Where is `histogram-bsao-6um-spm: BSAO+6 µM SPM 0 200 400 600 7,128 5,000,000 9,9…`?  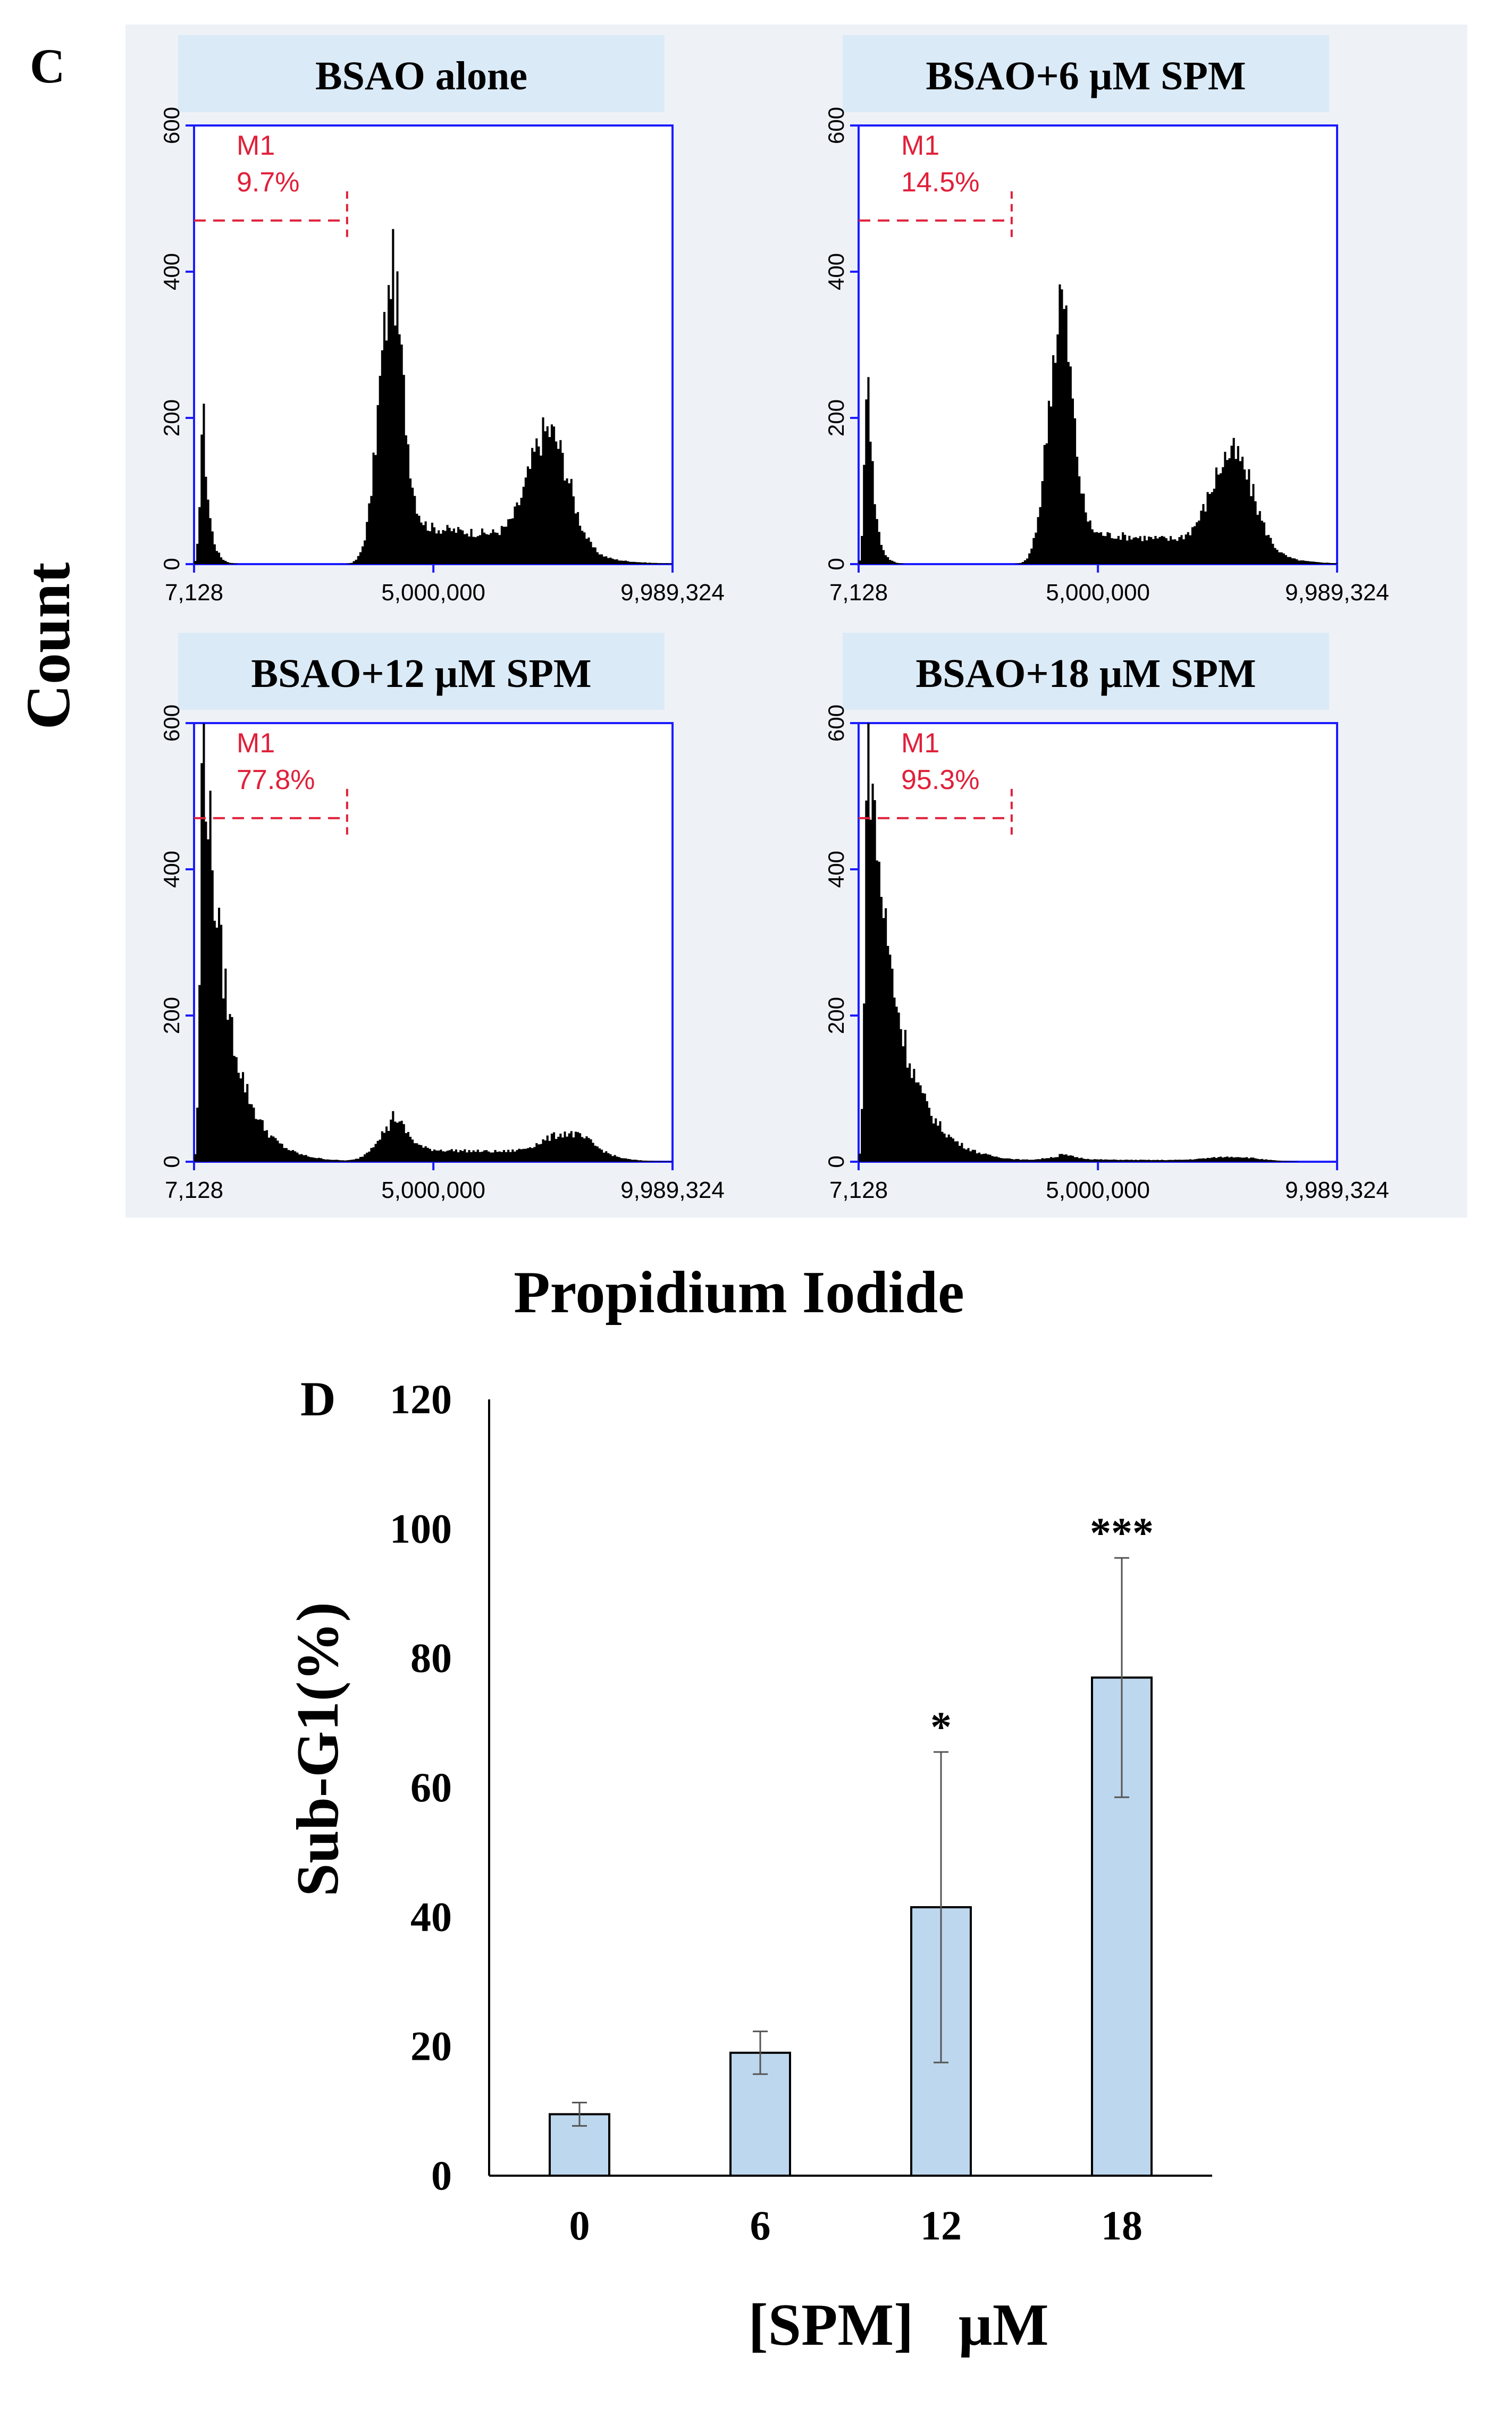
histogram-bsao-6um-spm: BSAO+6 µM SPM 0 200 400 600 7,128 5,000,000 9,9… is located at coordinates (1106, 320).